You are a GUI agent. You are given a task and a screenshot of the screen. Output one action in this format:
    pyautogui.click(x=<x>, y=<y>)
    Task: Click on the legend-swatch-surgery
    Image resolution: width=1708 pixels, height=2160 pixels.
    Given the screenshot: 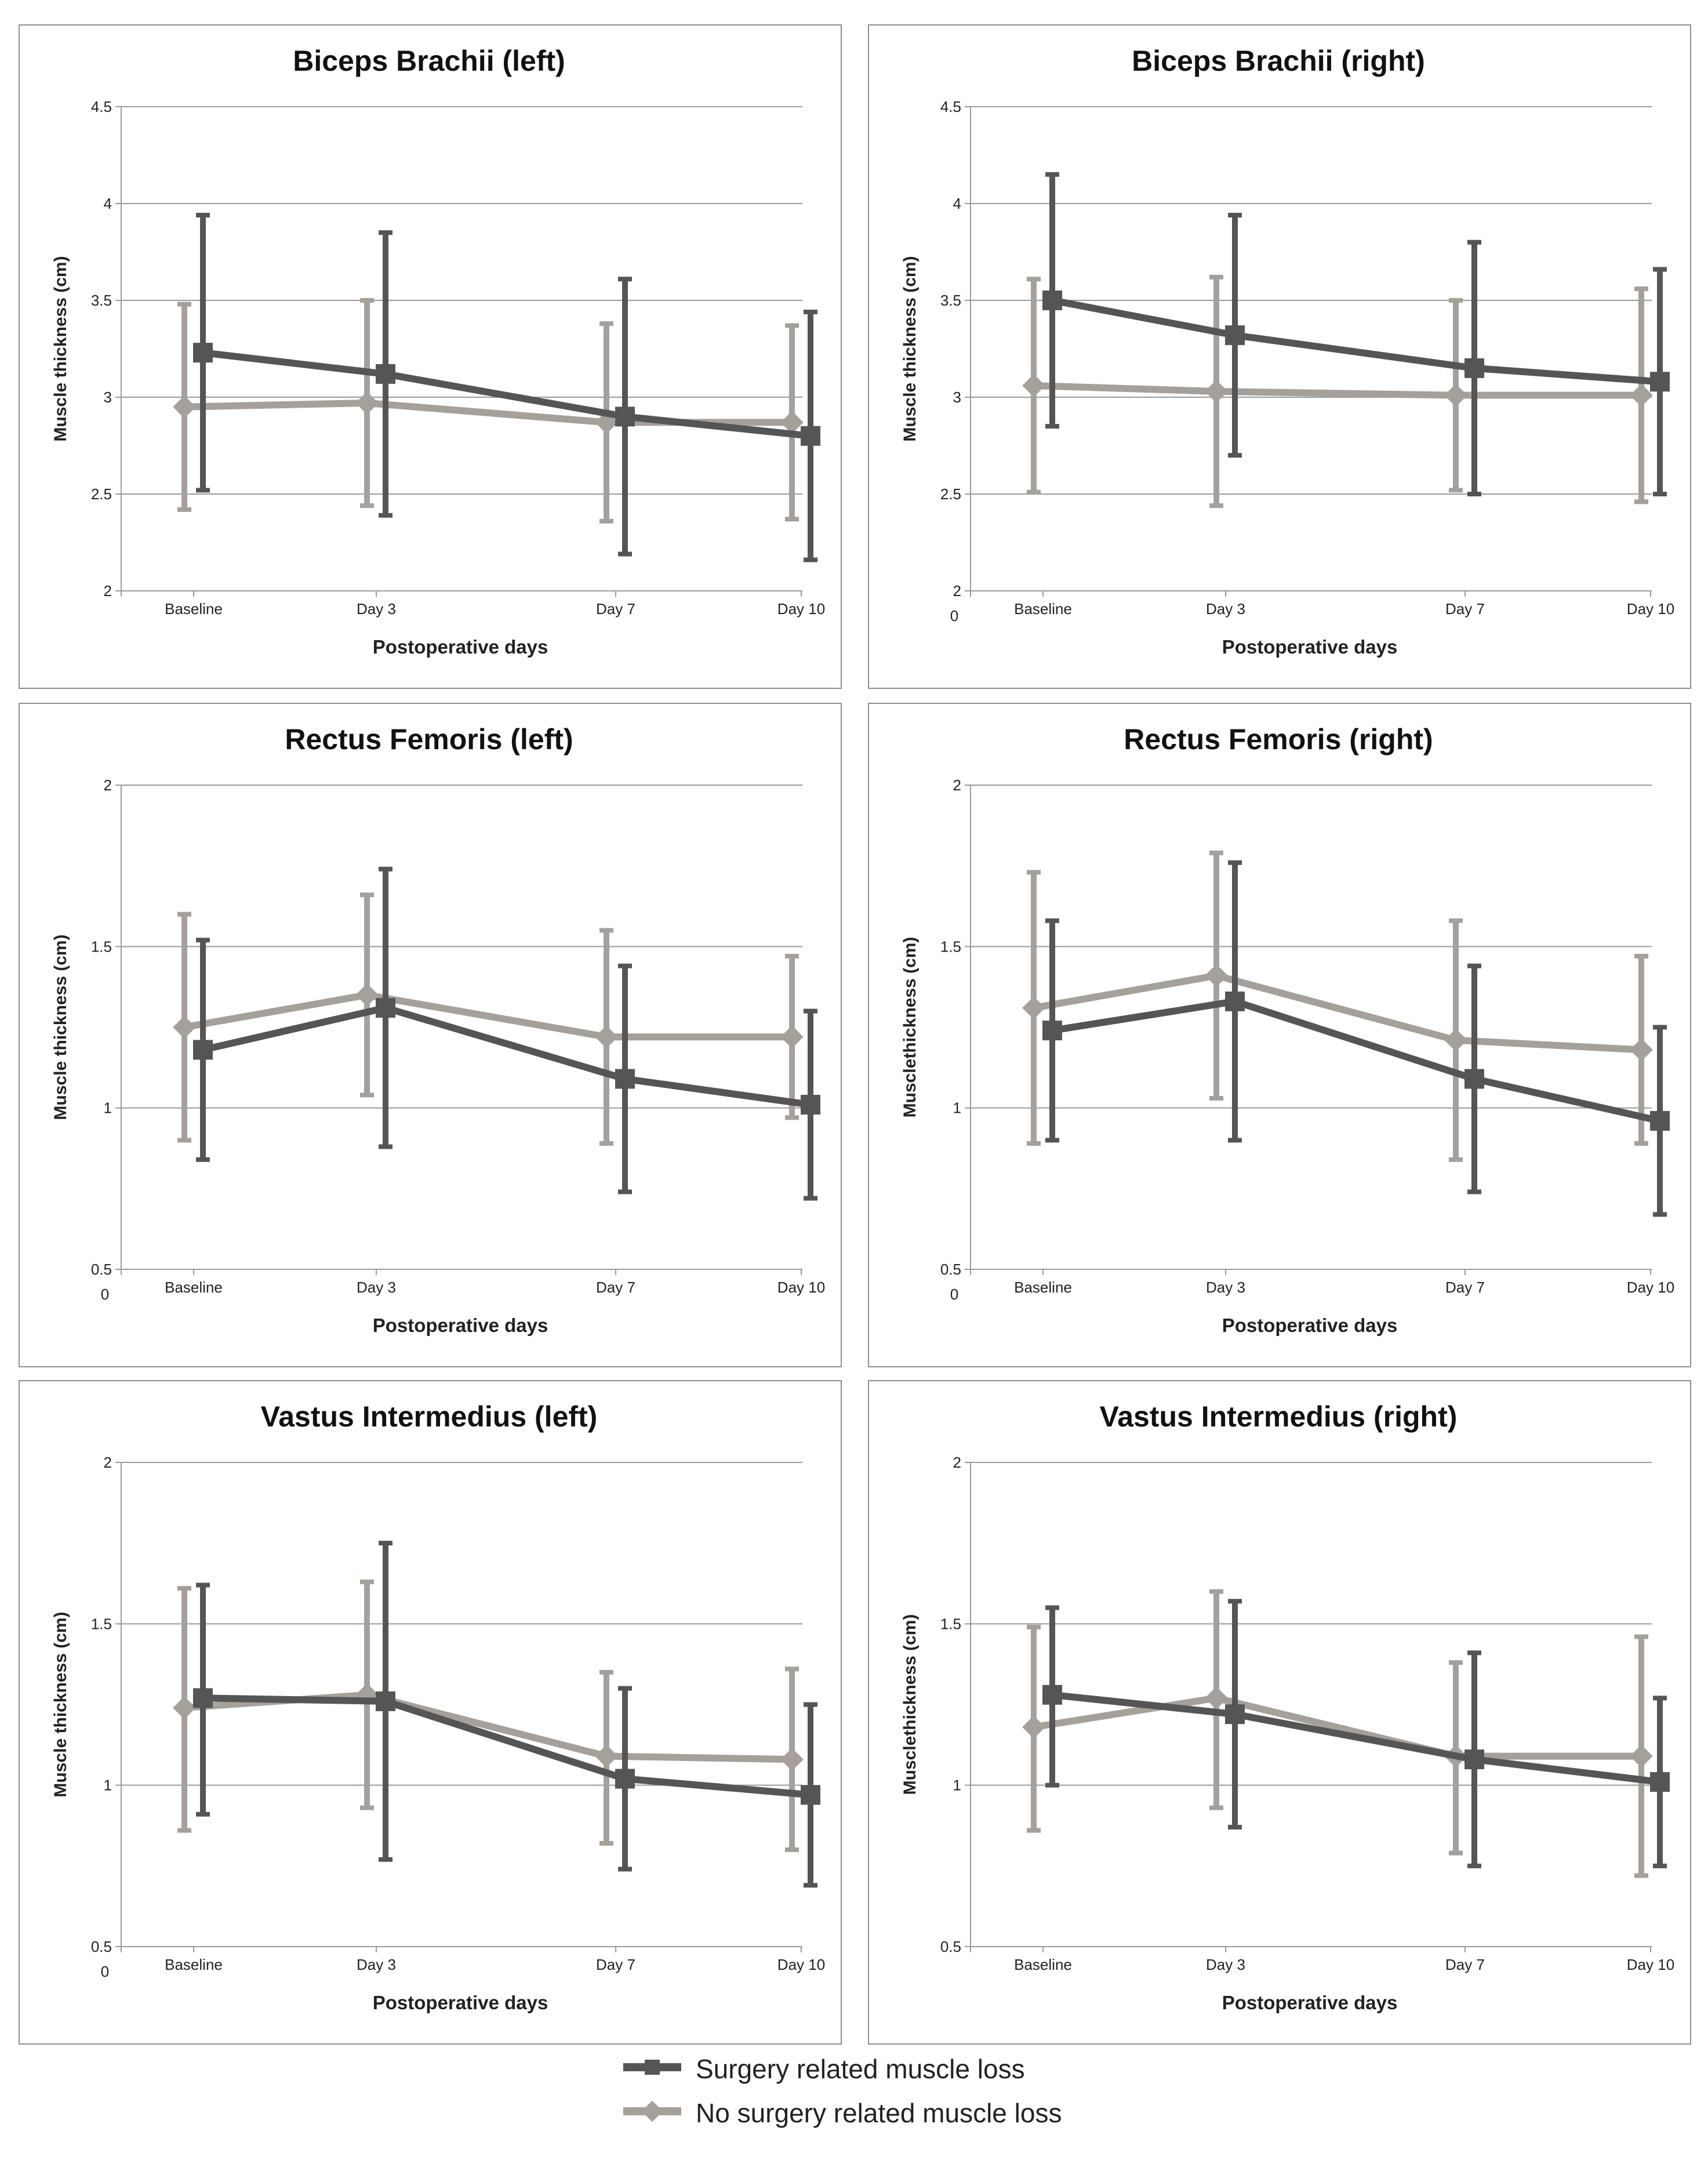 What is the action you would take?
    pyautogui.click(x=652, y=2067)
    